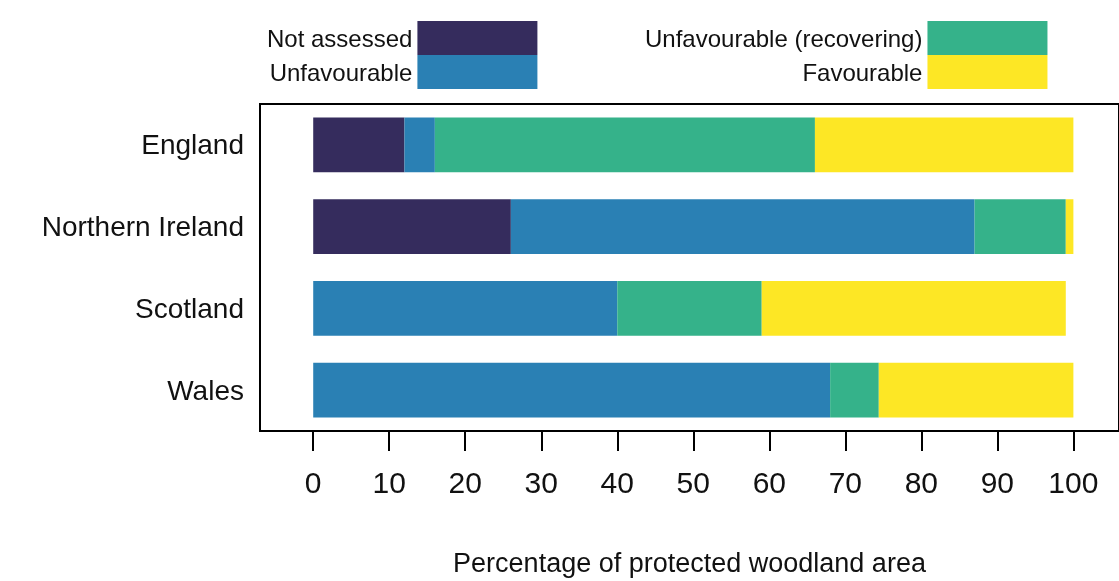 The height and width of the screenshot is (581, 1119). What do you see at coordinates (340, 38) in the screenshot?
I see `legend-label: Not assessed` at bounding box center [340, 38].